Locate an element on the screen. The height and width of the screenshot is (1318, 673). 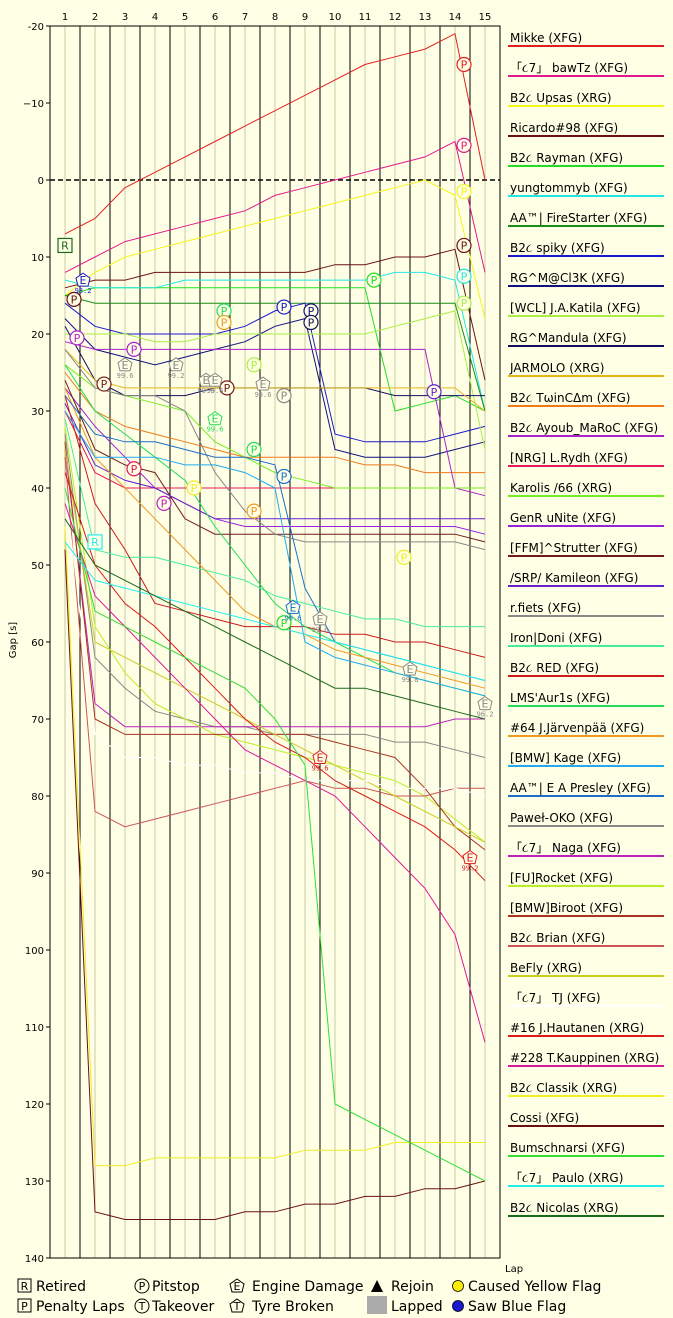
x-tick-label: 12 is located at coordinates (395, 17).